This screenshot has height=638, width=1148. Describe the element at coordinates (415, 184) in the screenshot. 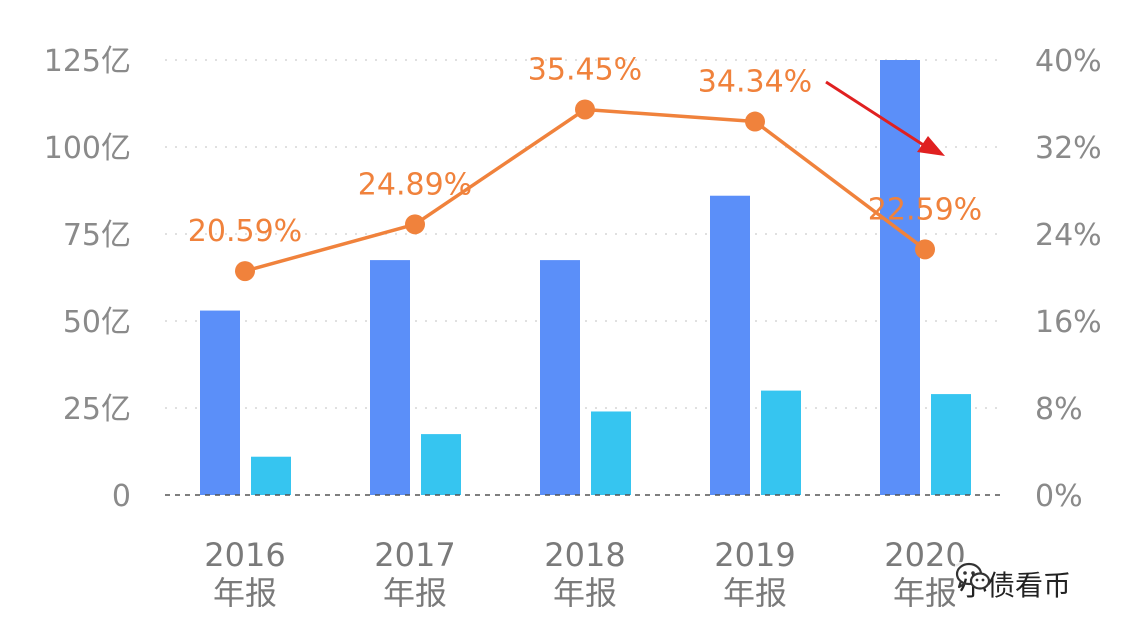

I see `line-data-label: 24.89%` at that location.